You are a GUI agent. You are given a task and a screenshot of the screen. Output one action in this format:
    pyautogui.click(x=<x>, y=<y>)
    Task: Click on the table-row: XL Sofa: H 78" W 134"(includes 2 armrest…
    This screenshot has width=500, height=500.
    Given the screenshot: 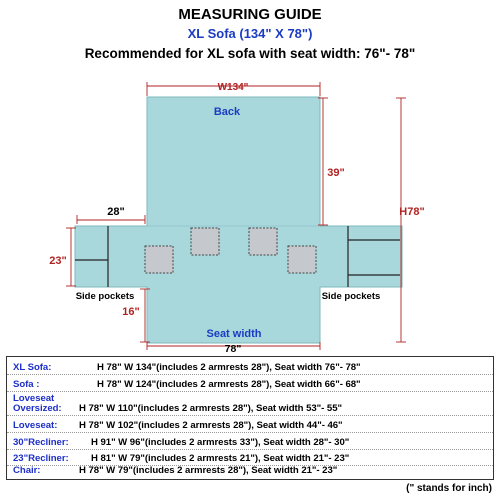 What is the action you would take?
    pyautogui.click(x=250, y=367)
    